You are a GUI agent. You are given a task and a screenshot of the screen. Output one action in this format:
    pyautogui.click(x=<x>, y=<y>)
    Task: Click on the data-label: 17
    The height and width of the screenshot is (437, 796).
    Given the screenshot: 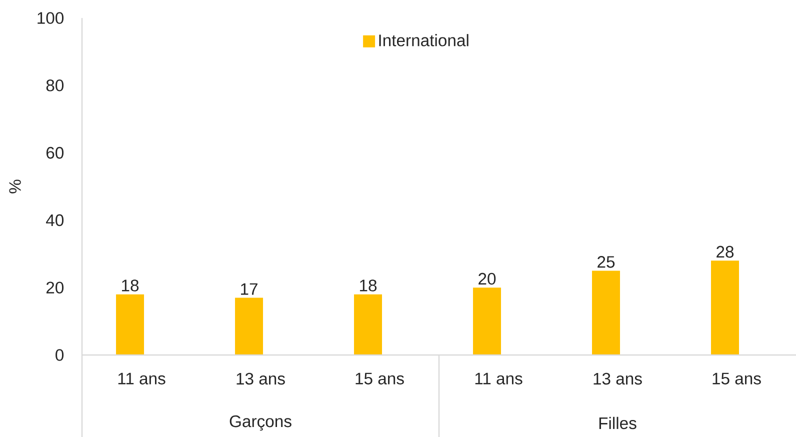 What is the action you would take?
    pyautogui.click(x=249, y=289)
    